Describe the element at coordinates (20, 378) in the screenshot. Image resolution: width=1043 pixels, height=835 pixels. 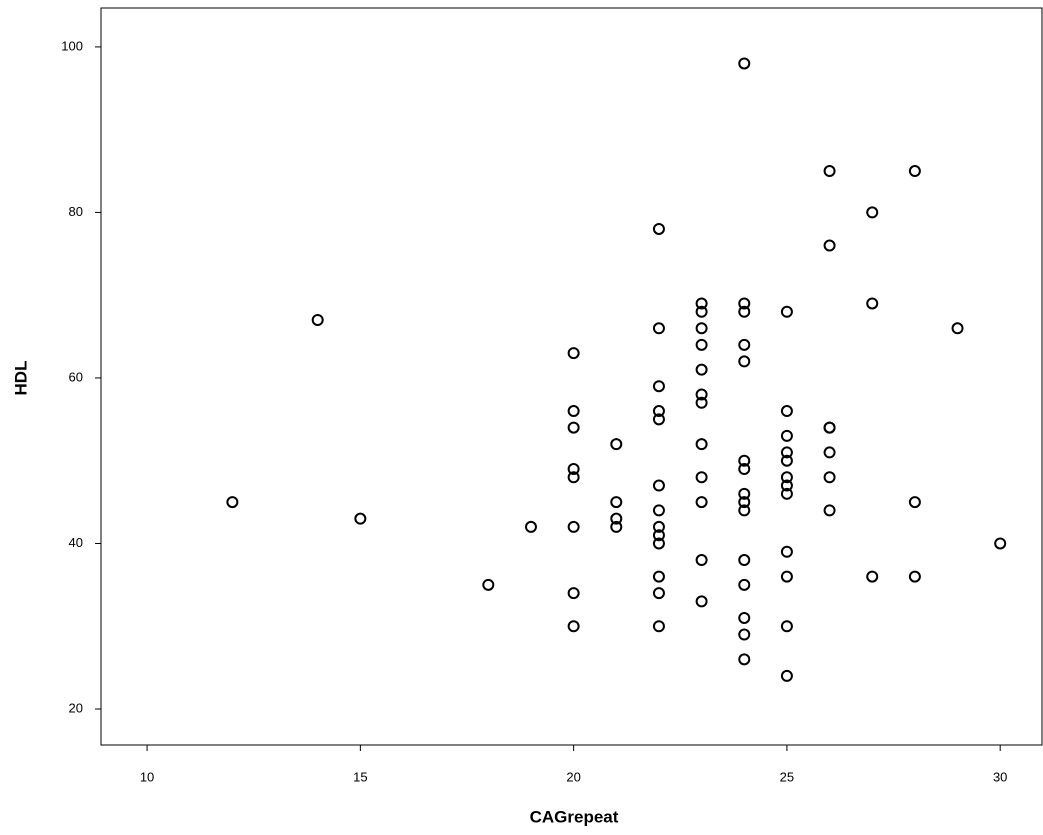
I see `y-axis-title: HDL` at that location.